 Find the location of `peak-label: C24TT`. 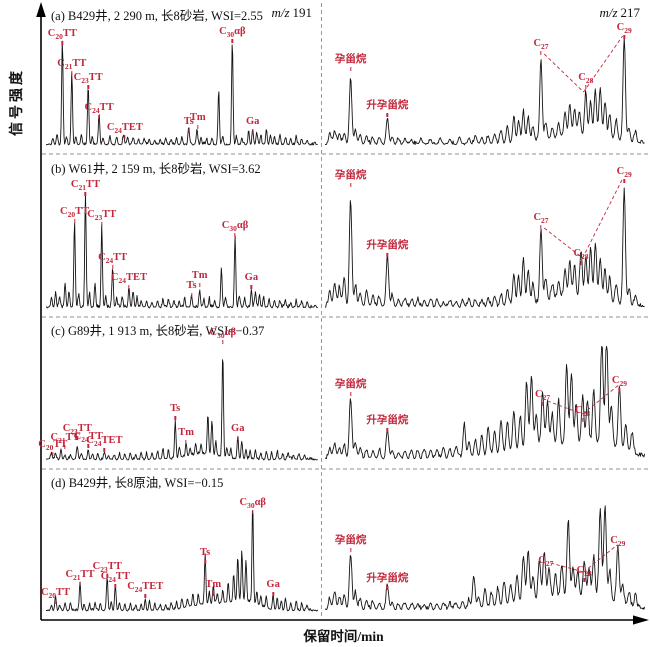

peak-label: C24TT is located at coordinates (113, 259).